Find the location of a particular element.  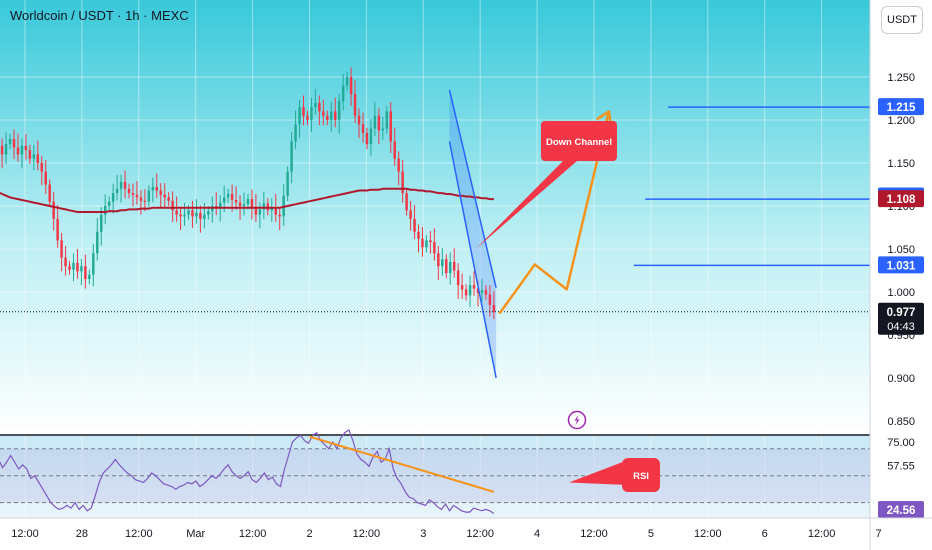

time-tick-label: 28 is located at coordinates (82, 534).